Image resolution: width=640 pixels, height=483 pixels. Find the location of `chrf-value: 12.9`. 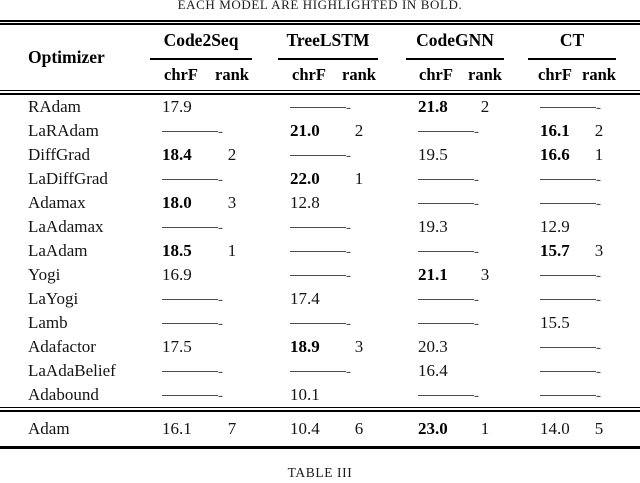

chrf-value: 12.9 is located at coordinates (555, 226).